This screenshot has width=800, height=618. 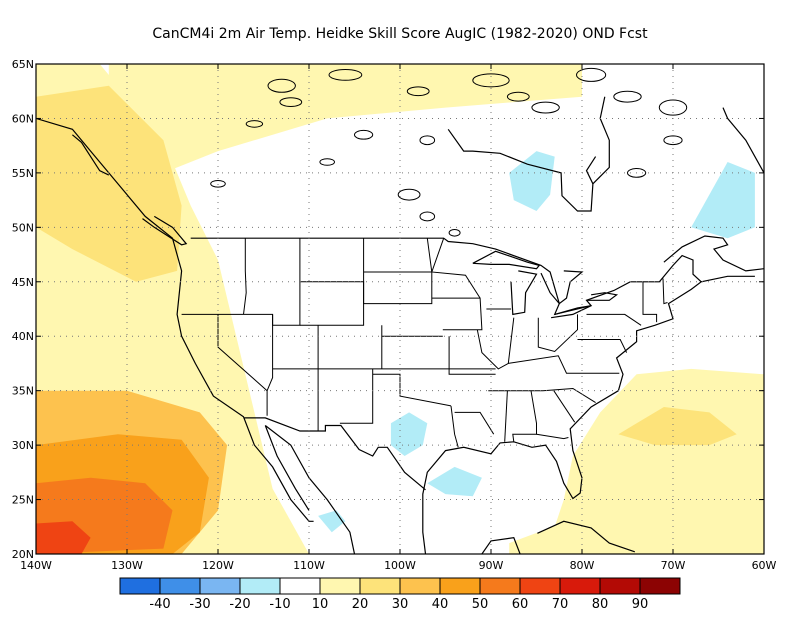 I want to click on lat-tick-label: 40N, so click(x=23, y=336).